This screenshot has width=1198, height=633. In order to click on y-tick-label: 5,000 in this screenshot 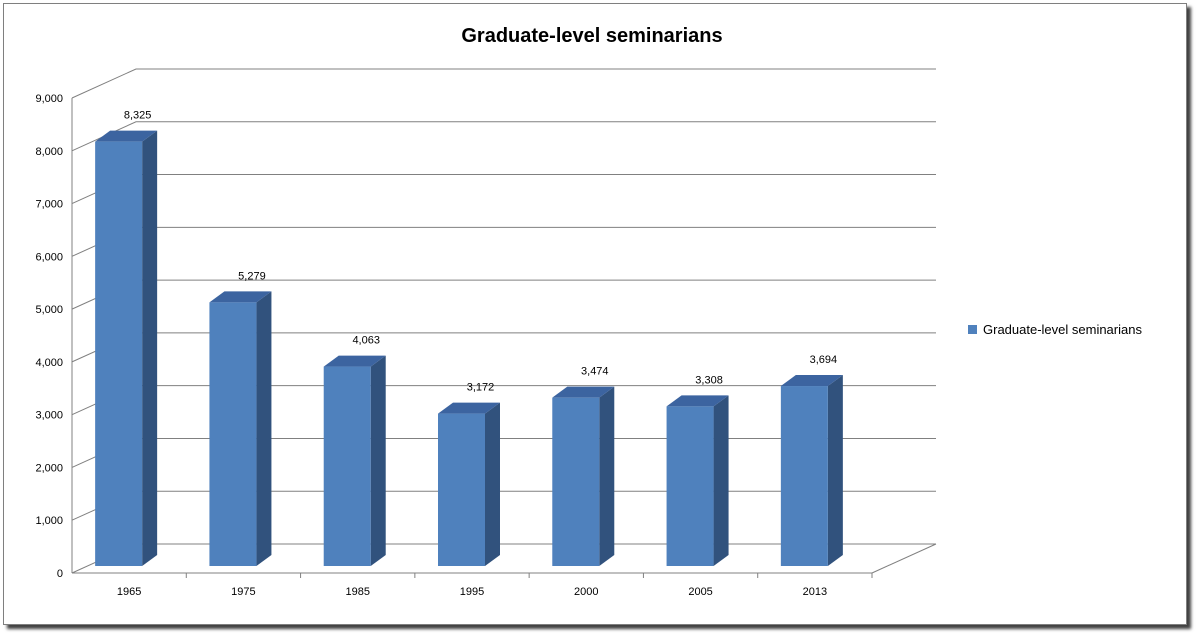, I will do `click(49, 310)`.